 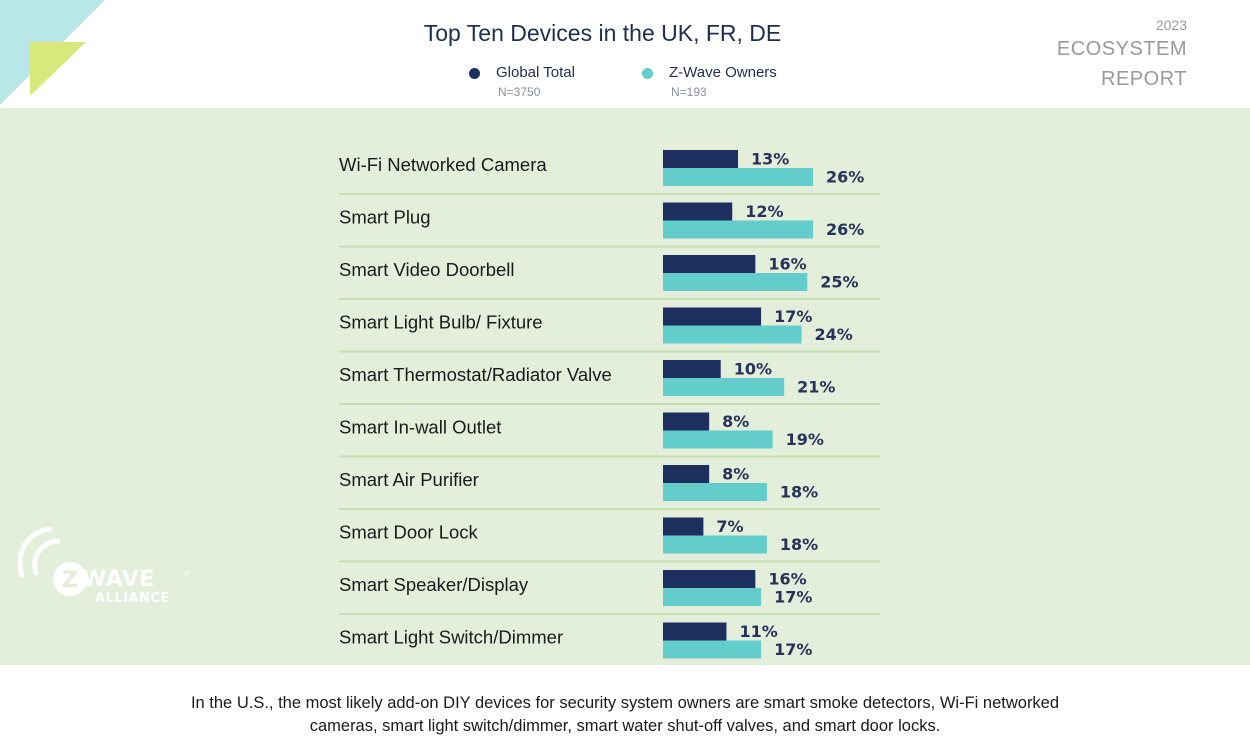 What do you see at coordinates (723, 72) in the screenshot?
I see `legend-label-zwave-owners: Z-Wave Owners` at bounding box center [723, 72].